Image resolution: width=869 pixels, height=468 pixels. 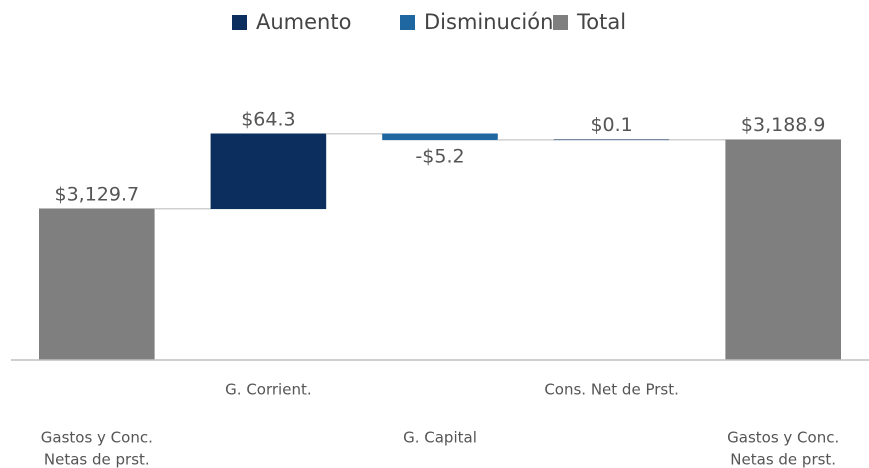 What do you see at coordinates (439, 156) in the screenshot?
I see `value-label: -$5.2` at bounding box center [439, 156].